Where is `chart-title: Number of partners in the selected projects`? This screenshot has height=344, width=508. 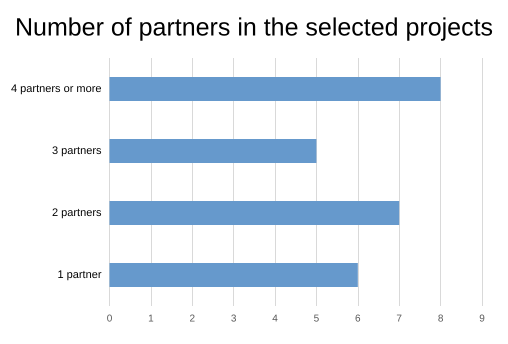
chart-title: Number of partners in the selected projects is located at coordinates (254, 28).